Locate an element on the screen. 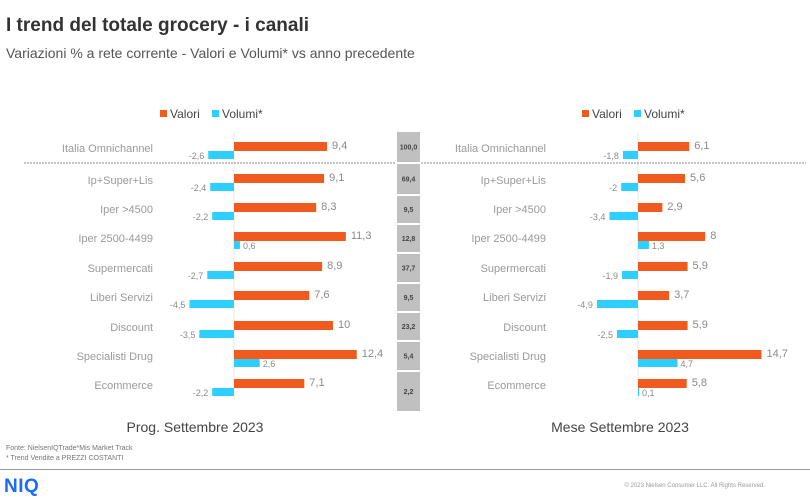  niq-logo: NIQ is located at coordinates (22, 486).